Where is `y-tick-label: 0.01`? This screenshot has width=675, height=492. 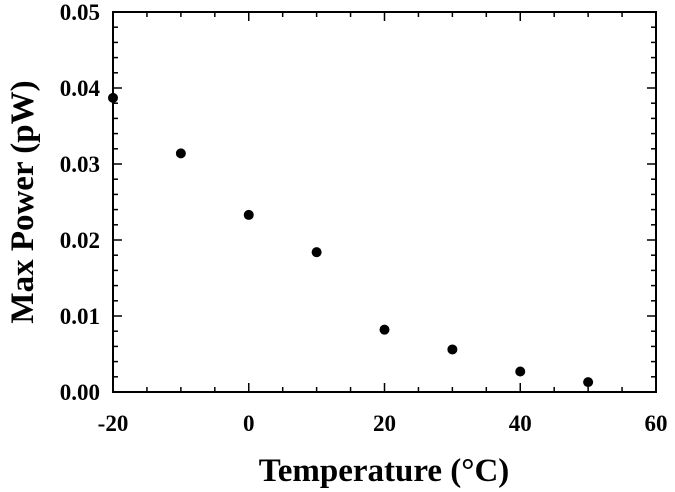 y-tick-label: 0.01 is located at coordinates (80, 316).